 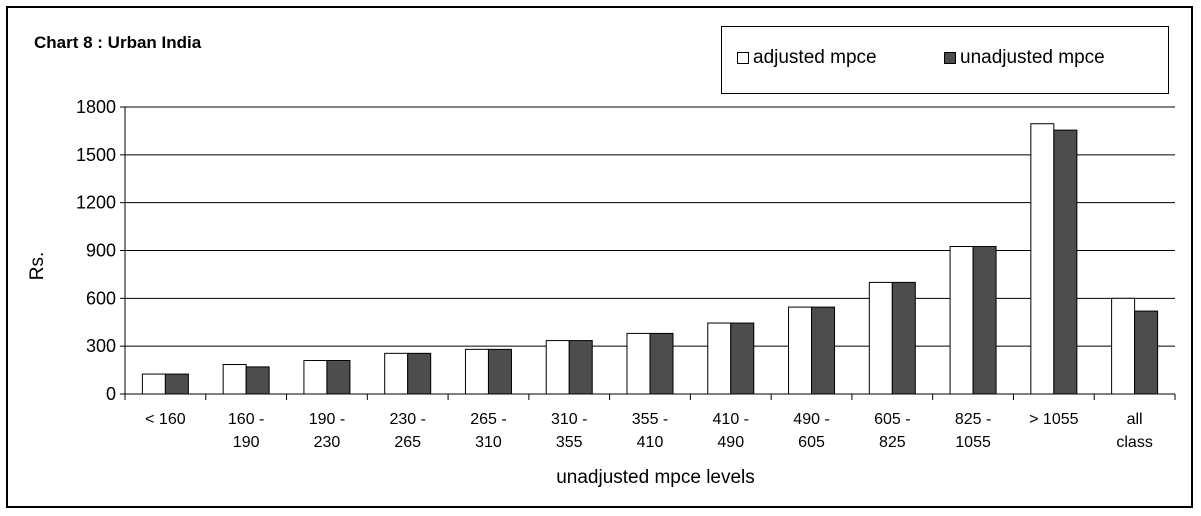 What do you see at coordinates (730, 442) in the screenshot?
I see `x-tick-label-line: 490` at bounding box center [730, 442].